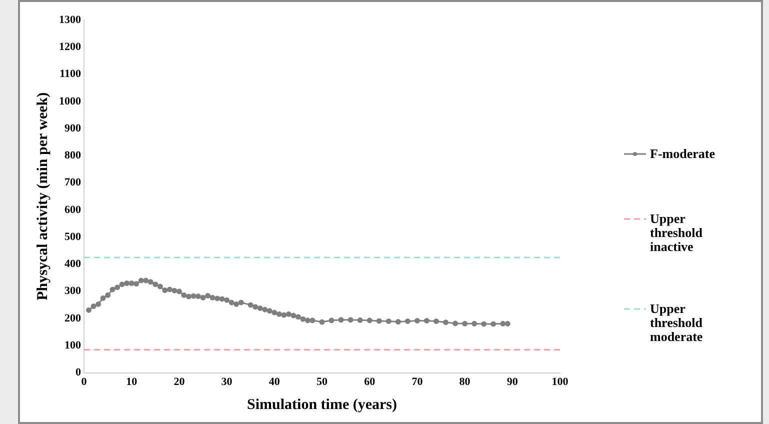  What do you see at coordinates (73, 210) in the screenshot?
I see `y-tick-label: 600` at bounding box center [73, 210].